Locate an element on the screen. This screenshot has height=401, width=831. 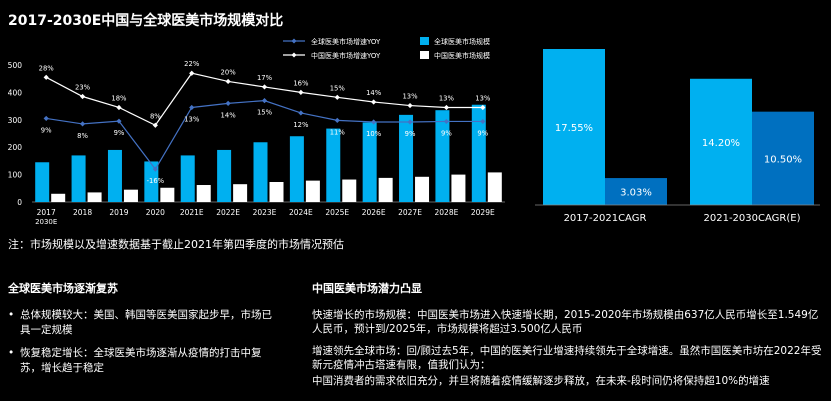
legend-china-growth: 中国医美市场增速YOY is located at coordinates (346, 55).